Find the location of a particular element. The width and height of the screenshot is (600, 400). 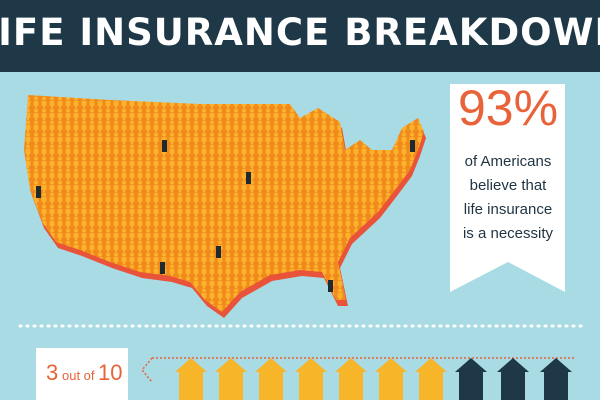

stat-line: of Americans is located at coordinates (508, 161).